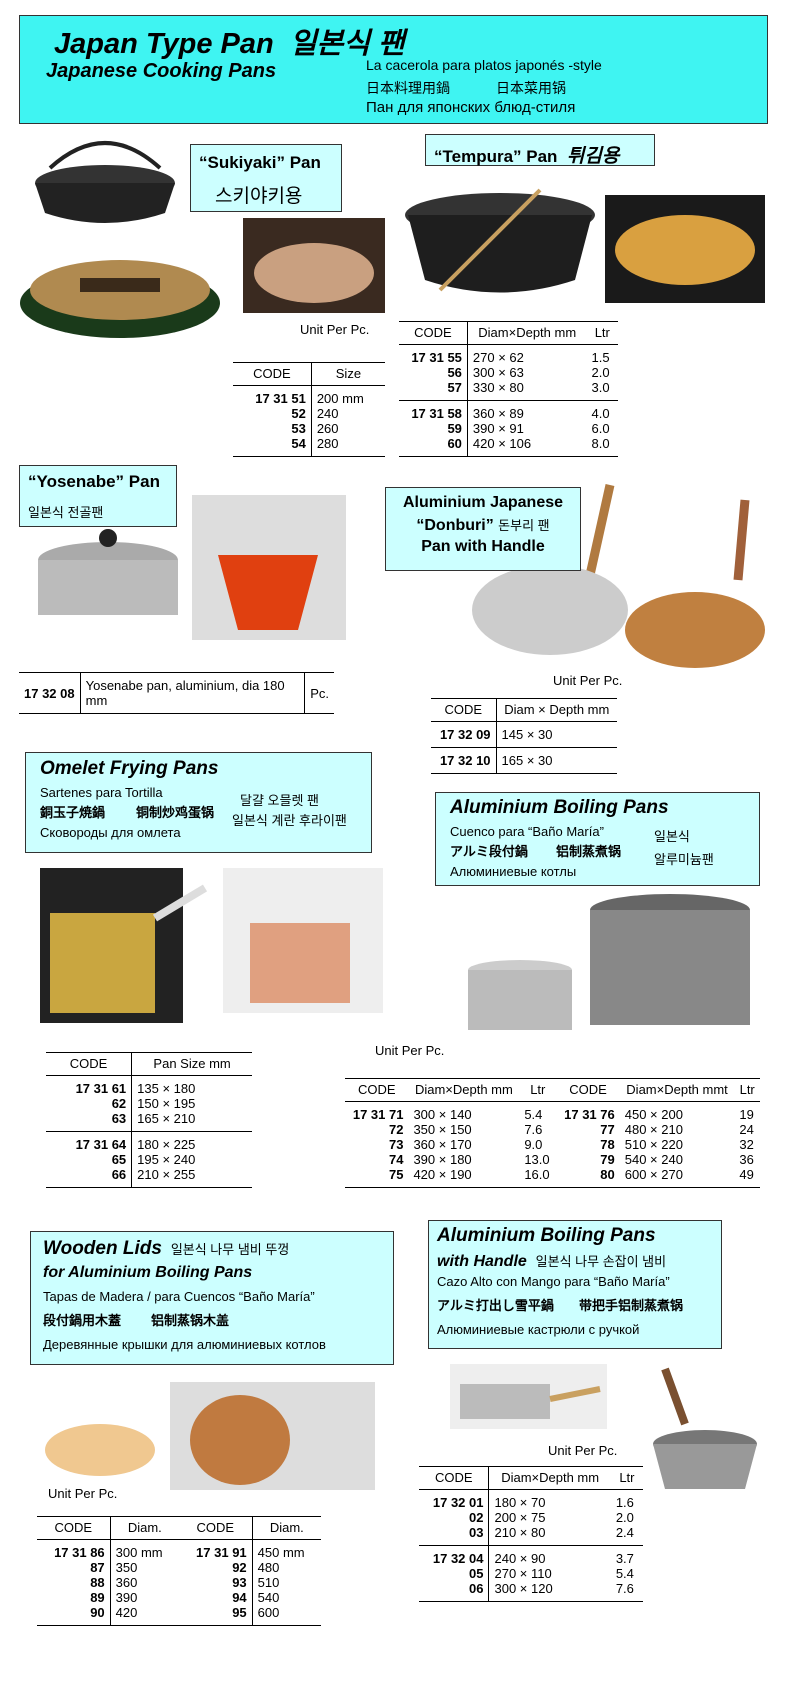 This screenshot has height=1682, width=806. I want to click on cell: 280, so click(348, 446).